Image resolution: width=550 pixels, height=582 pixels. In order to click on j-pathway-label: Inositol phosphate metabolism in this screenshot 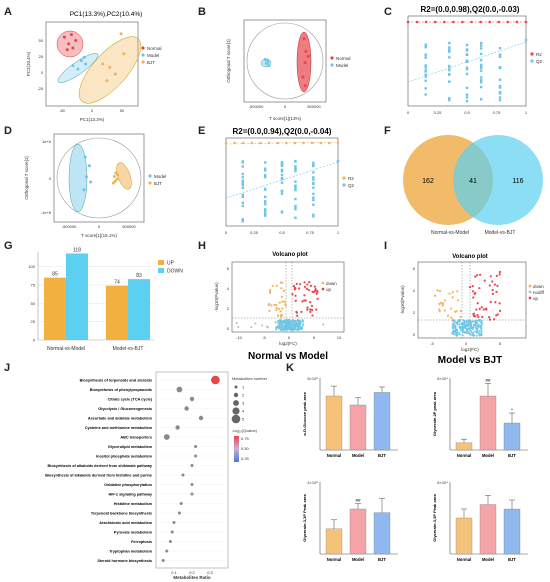, I will do `click(124, 456)`.